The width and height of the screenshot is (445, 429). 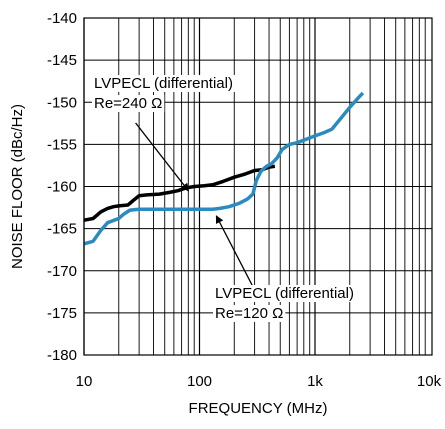 I want to click on y-tick-label: -145, so click(x=62, y=60).